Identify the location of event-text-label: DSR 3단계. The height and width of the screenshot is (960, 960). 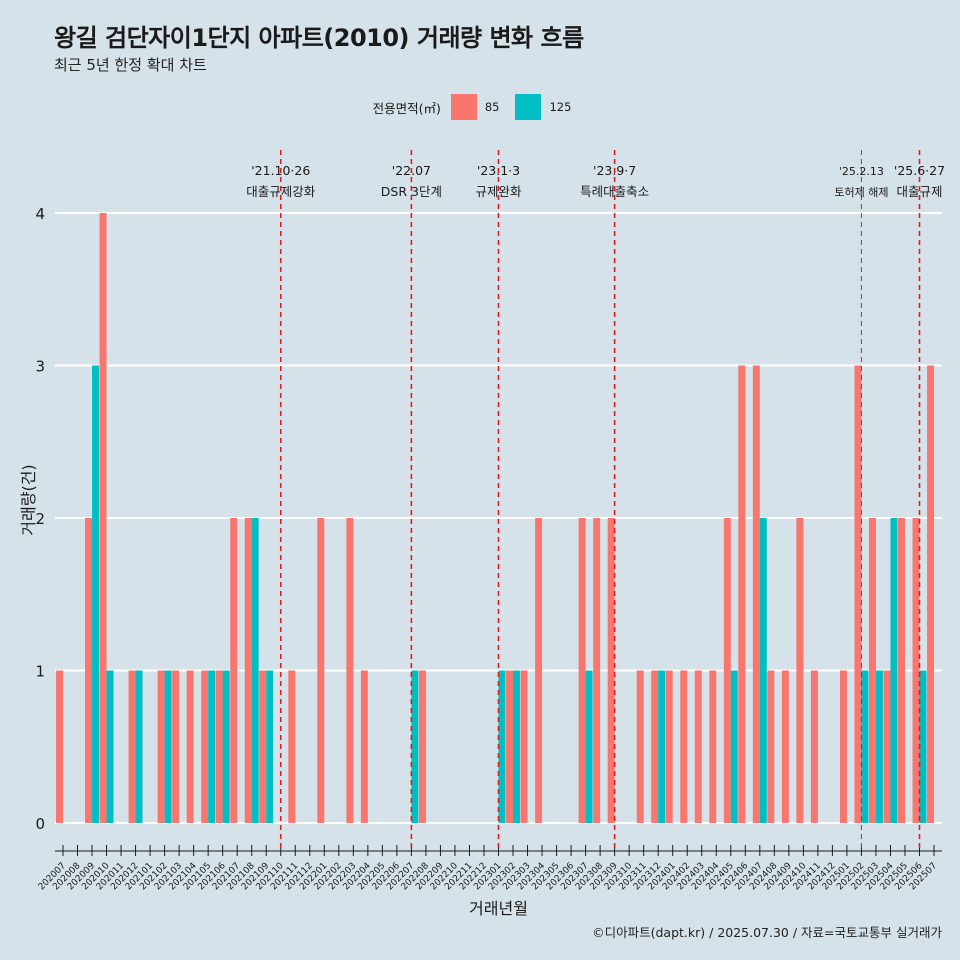
(411, 191).